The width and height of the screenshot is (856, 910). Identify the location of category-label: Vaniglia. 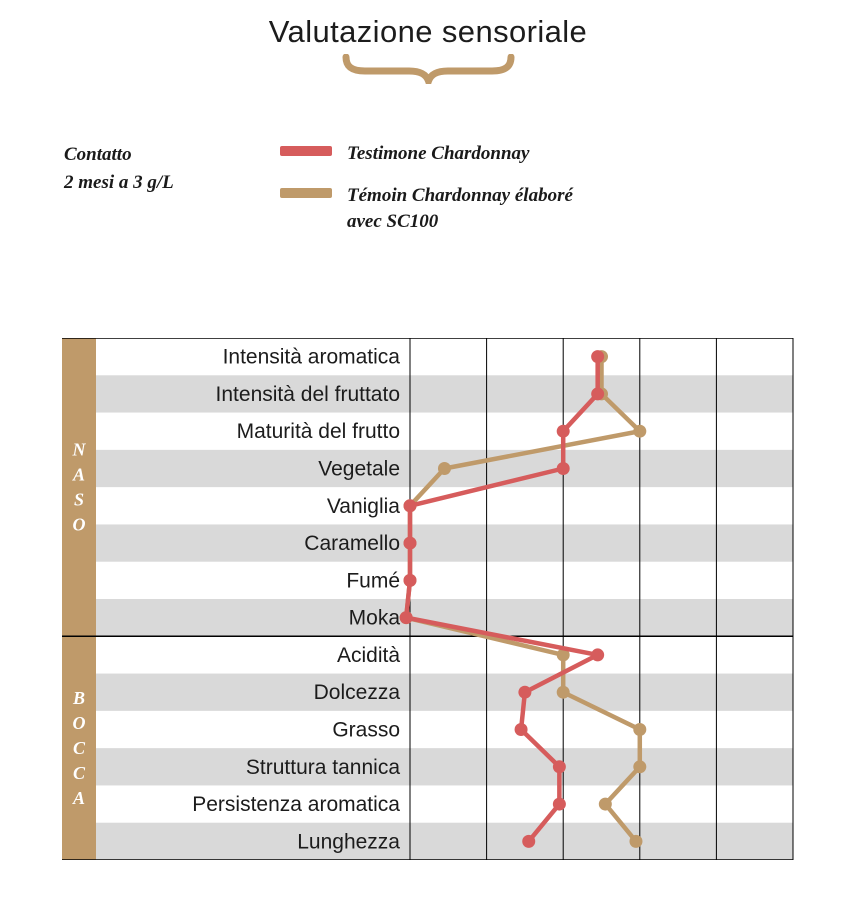
(363, 506).